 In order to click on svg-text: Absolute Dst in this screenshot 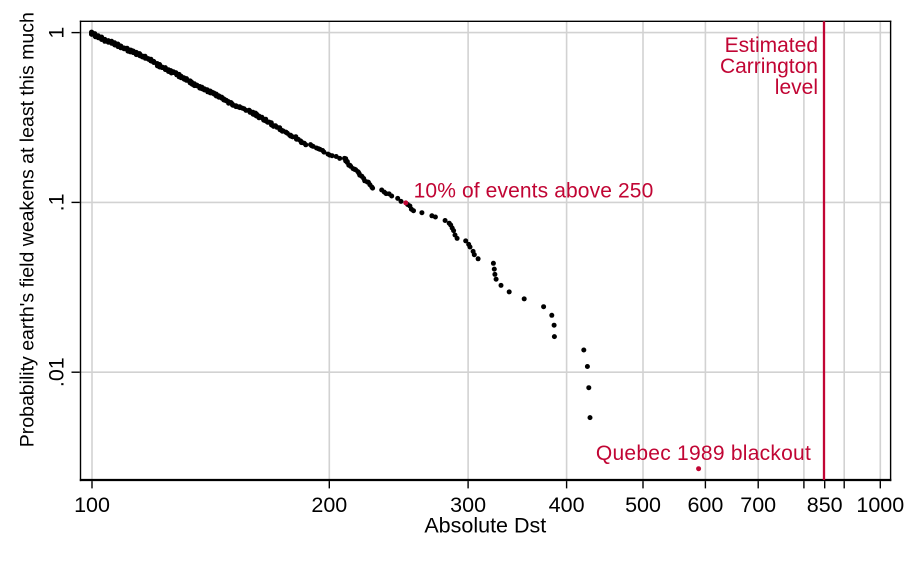, I will do `click(485, 526)`.